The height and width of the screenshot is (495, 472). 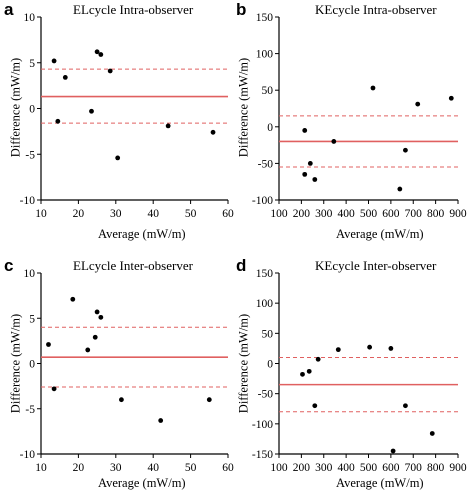 What do you see at coordinates (133, 265) in the screenshot?
I see `panel-title: ELcycle Inter-observer` at bounding box center [133, 265].